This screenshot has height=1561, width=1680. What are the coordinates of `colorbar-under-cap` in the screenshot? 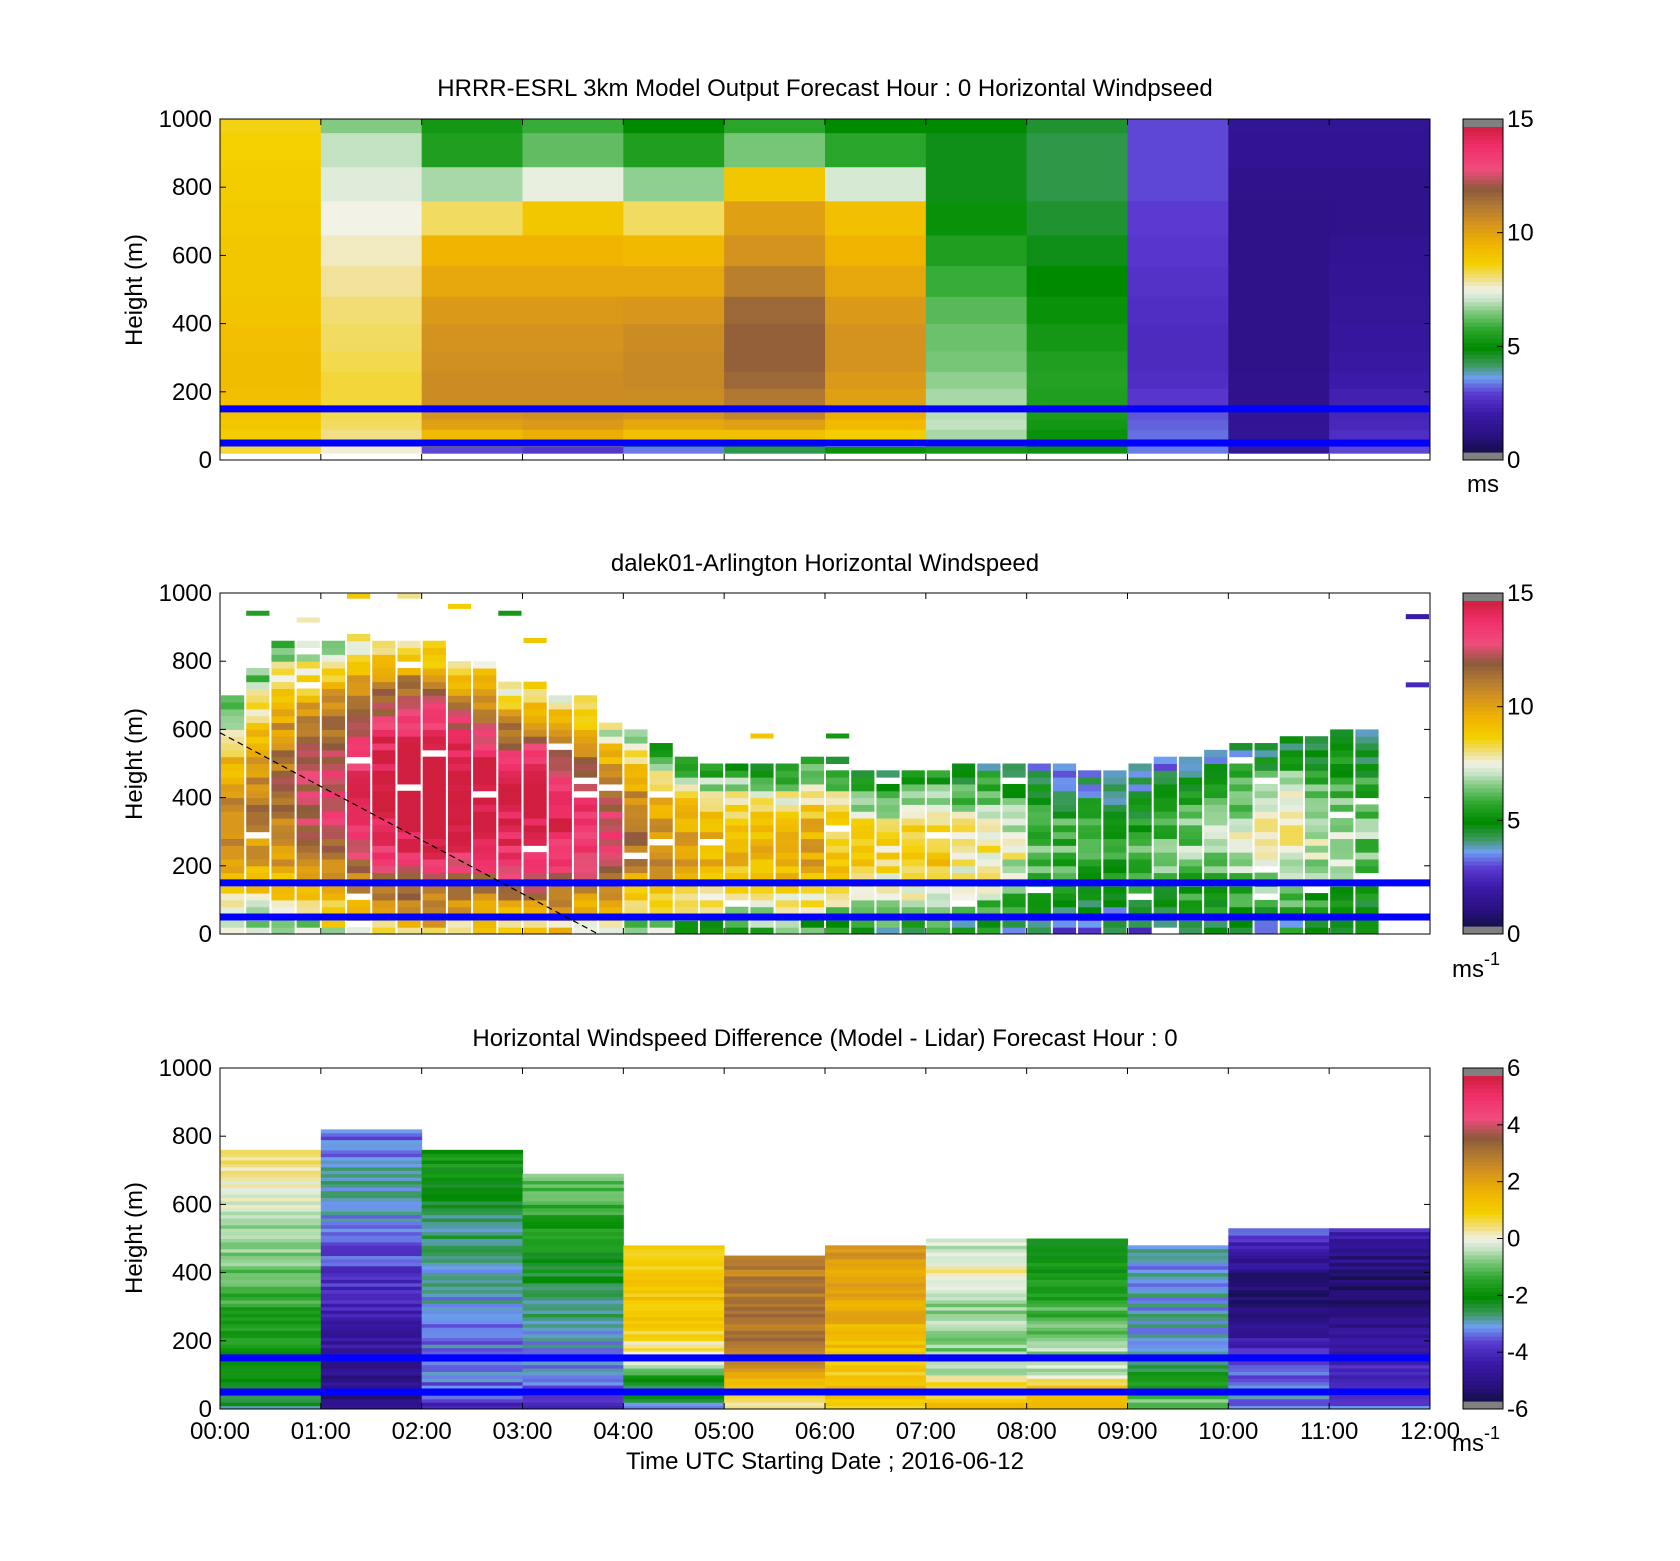 It's located at (1483, 1405).